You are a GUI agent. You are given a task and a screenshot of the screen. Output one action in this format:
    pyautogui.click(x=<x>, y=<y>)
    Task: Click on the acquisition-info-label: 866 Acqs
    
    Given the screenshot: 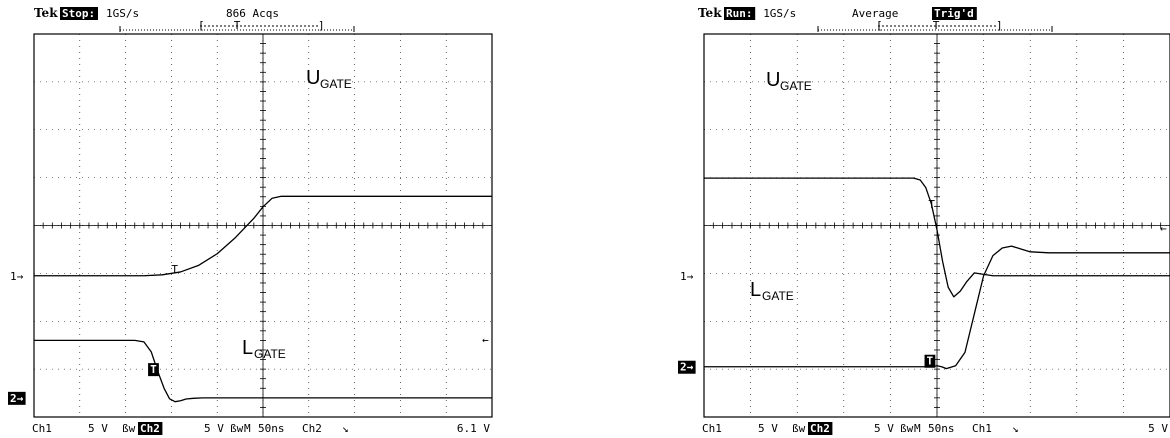 What is the action you would take?
    pyautogui.click(x=252, y=13)
    